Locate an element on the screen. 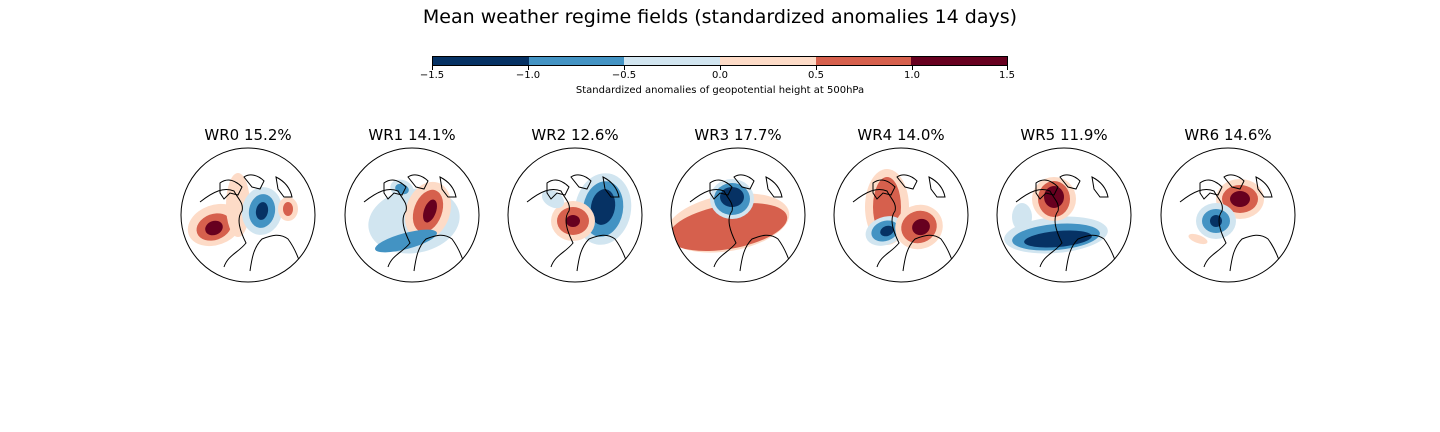 The width and height of the screenshot is (1440, 432). regime-panel-wr6: WR6 14.6% is located at coordinates (1228, 203).